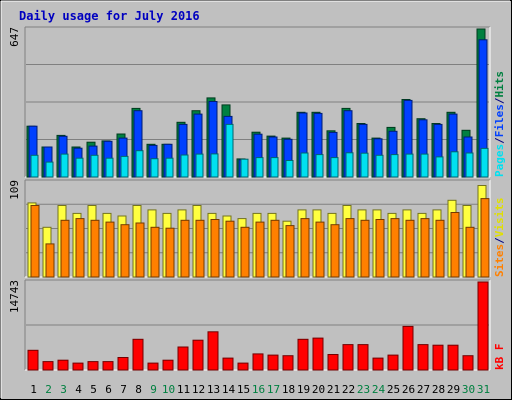 The width and height of the screenshot is (512, 400). What do you see at coordinates (423, 389) in the screenshot?
I see `x-tick-label: 27` at bounding box center [423, 389].